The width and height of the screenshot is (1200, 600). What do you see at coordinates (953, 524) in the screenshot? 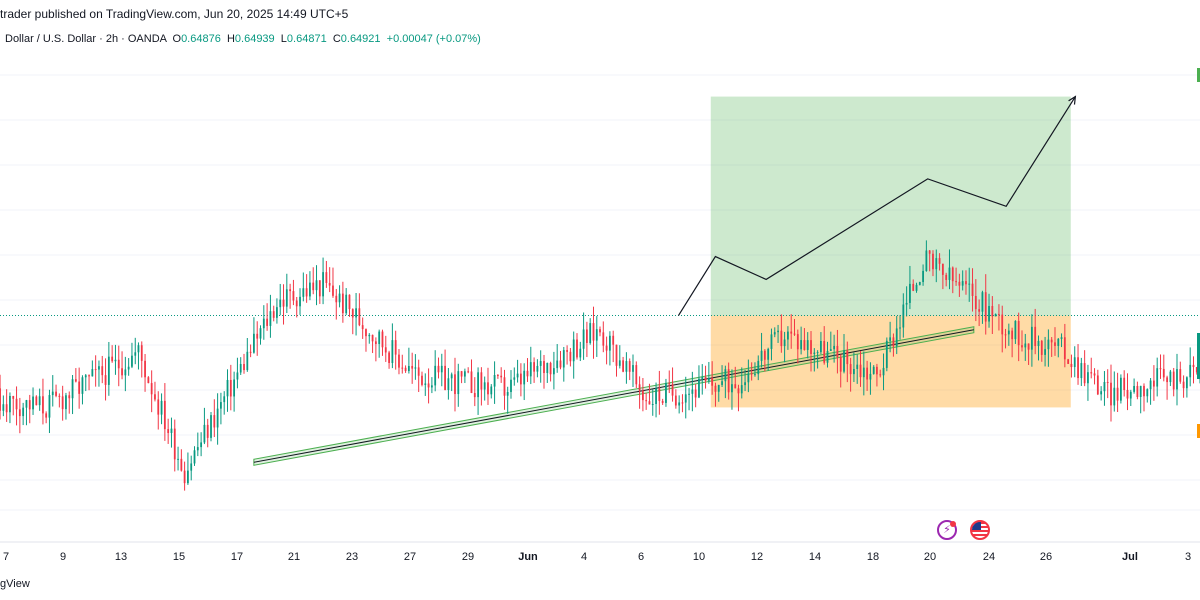
I see `event-dot-icon` at bounding box center [953, 524].